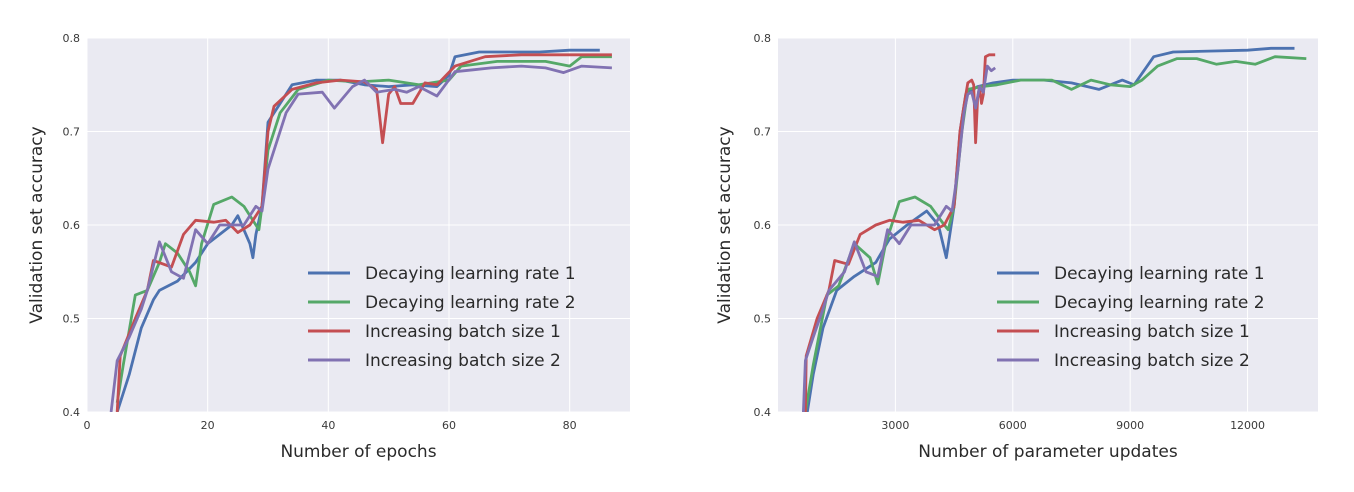  Describe the element at coordinates (1013, 425) in the screenshot. I see `x-tick-label: 6000` at that location.